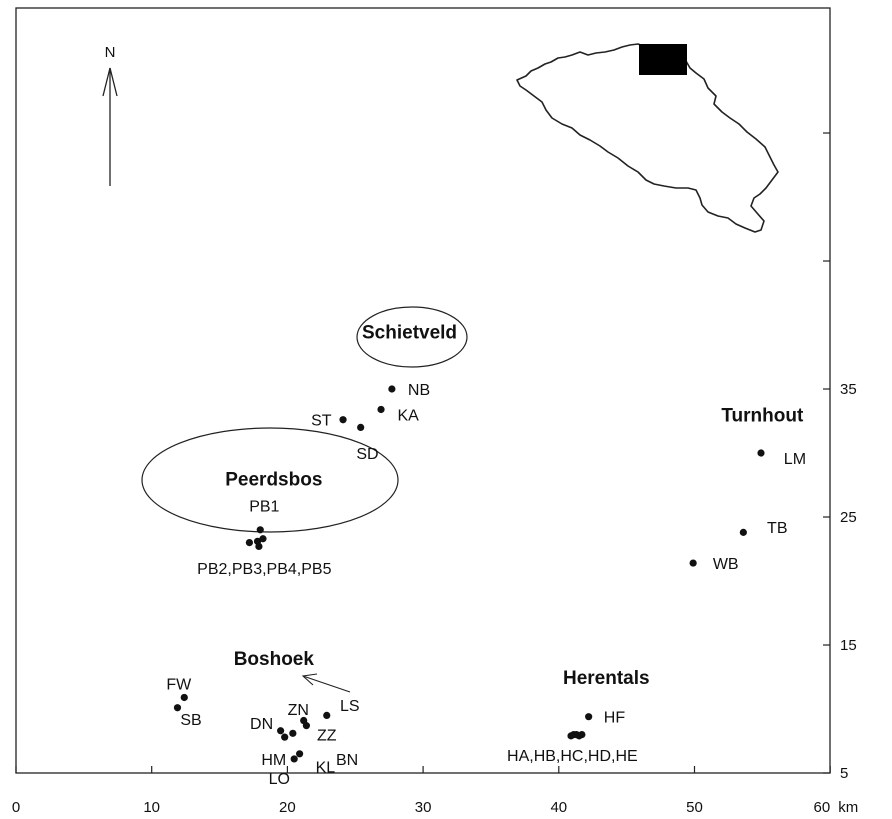 Image resolution: width=892 pixels, height=819 pixels. I want to click on north-arrow: N, so click(110, 115).